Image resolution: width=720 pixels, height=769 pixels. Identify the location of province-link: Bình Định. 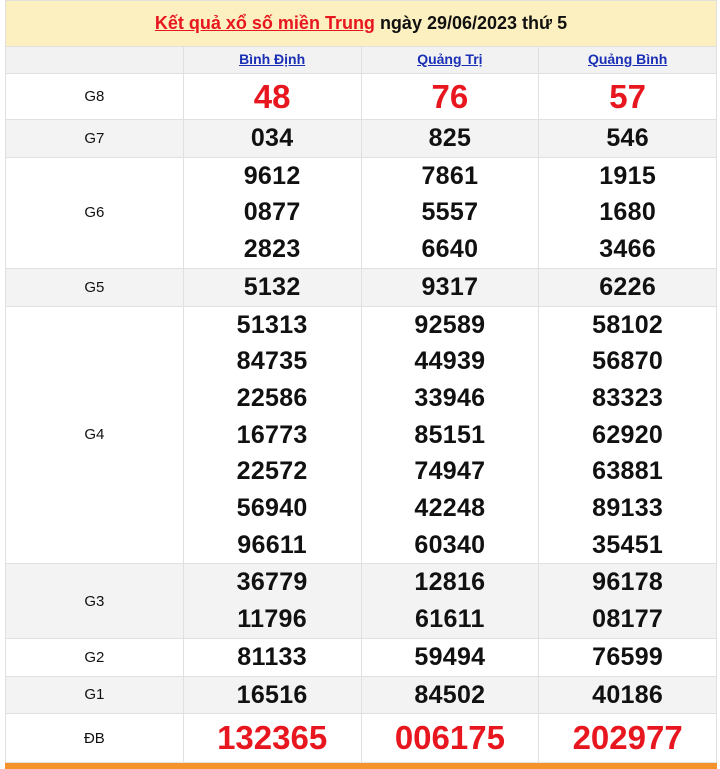
(272, 59).